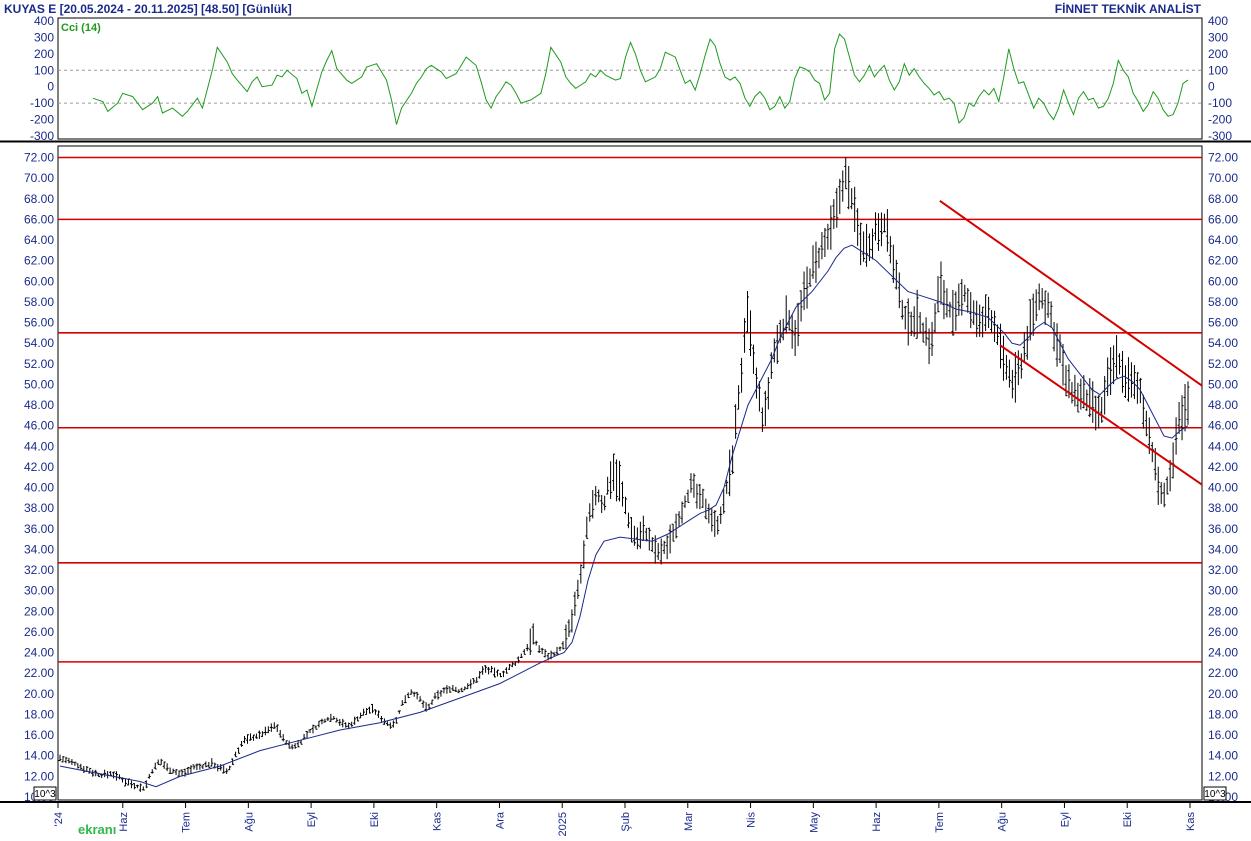  What do you see at coordinates (39, 323) in the screenshot?
I see `price-tick-label-left: 56.00` at bounding box center [39, 323].